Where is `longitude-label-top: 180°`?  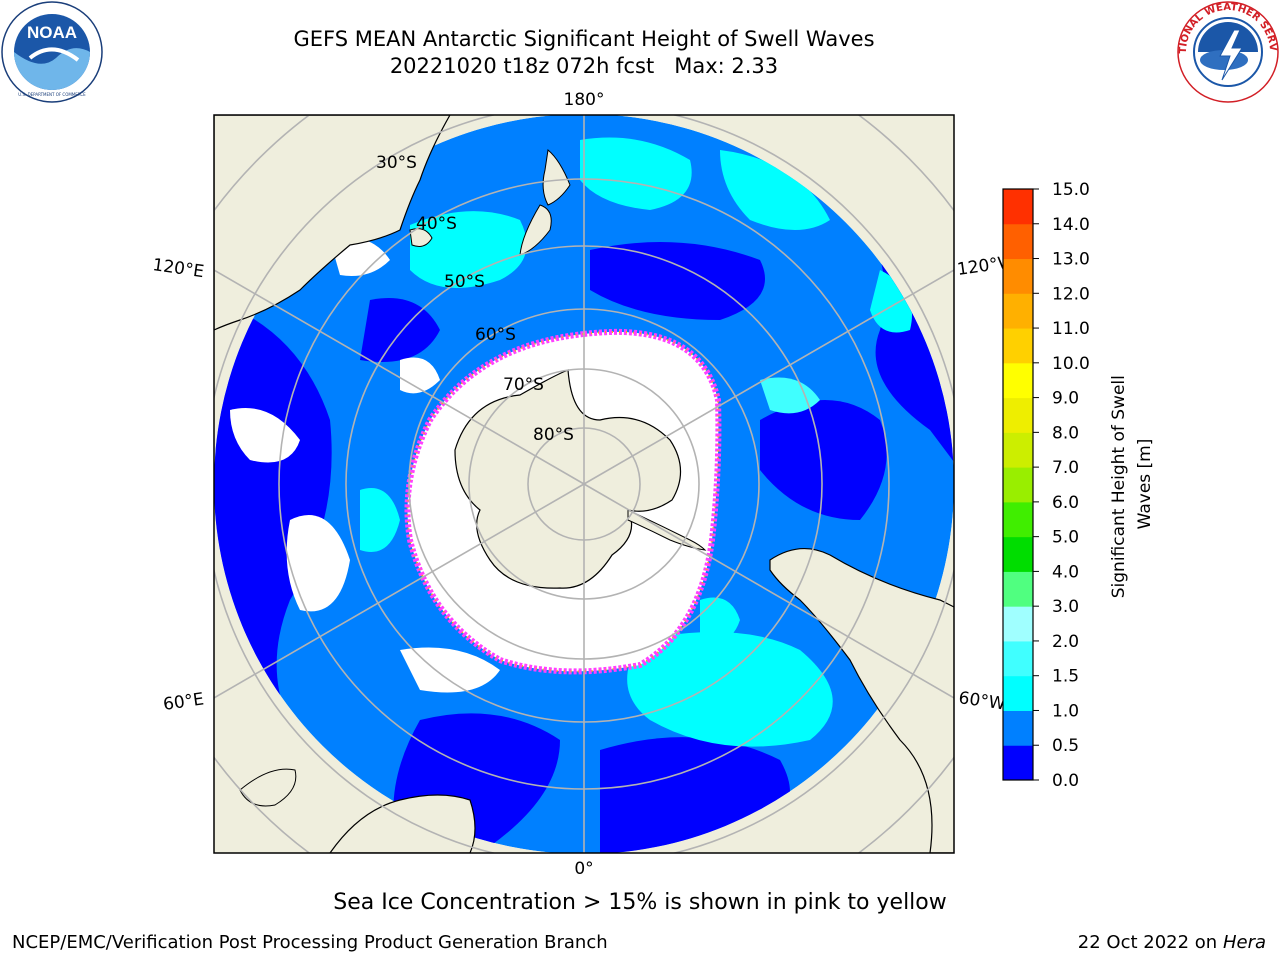
longitude-label-top: 180° is located at coordinates (584, 100).